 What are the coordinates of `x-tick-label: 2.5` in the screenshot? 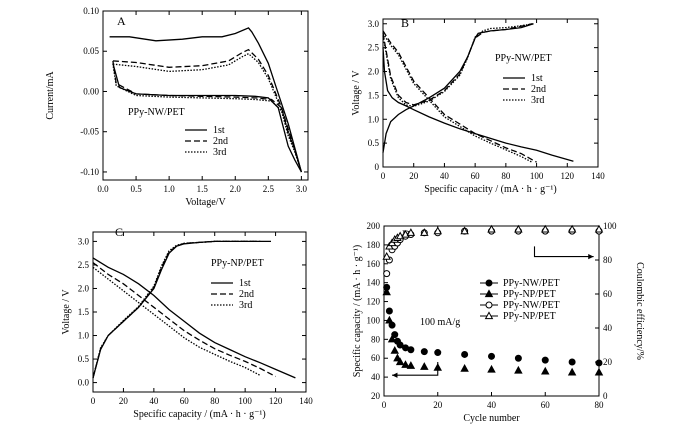 It's located at (269, 189).